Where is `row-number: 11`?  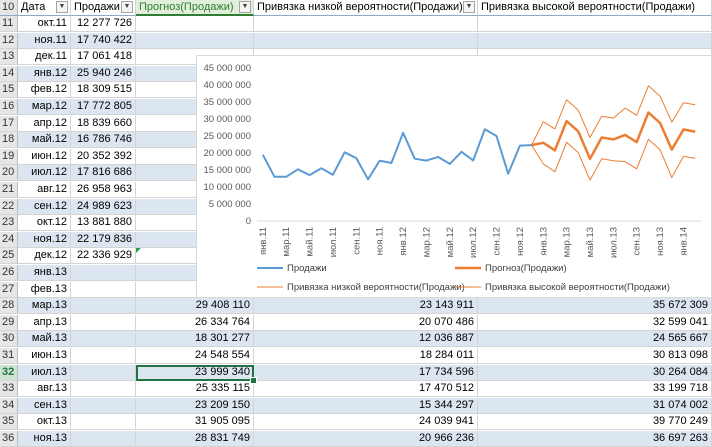 row-number: 11 is located at coordinates (9, 24).